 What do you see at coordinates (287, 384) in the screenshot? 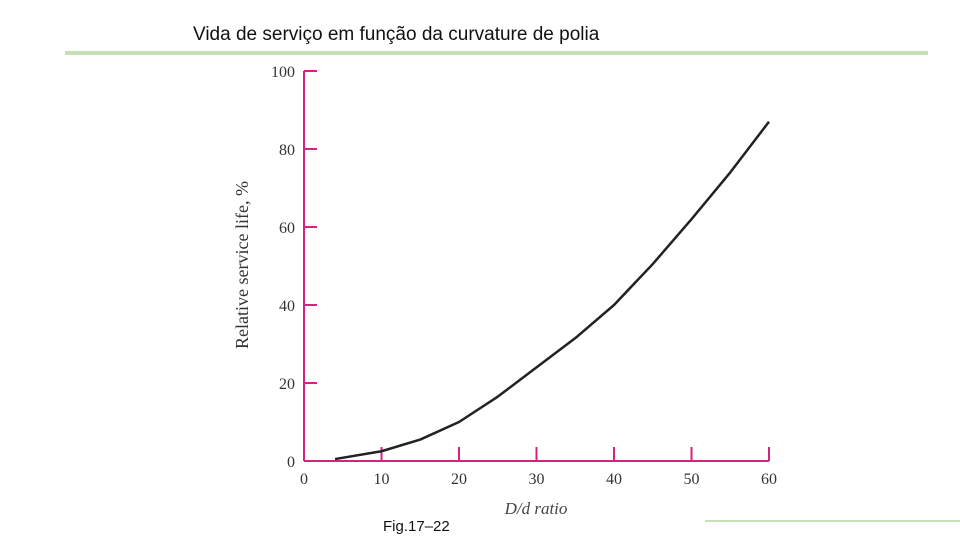
I see `y-tick-label: 20` at bounding box center [287, 384].